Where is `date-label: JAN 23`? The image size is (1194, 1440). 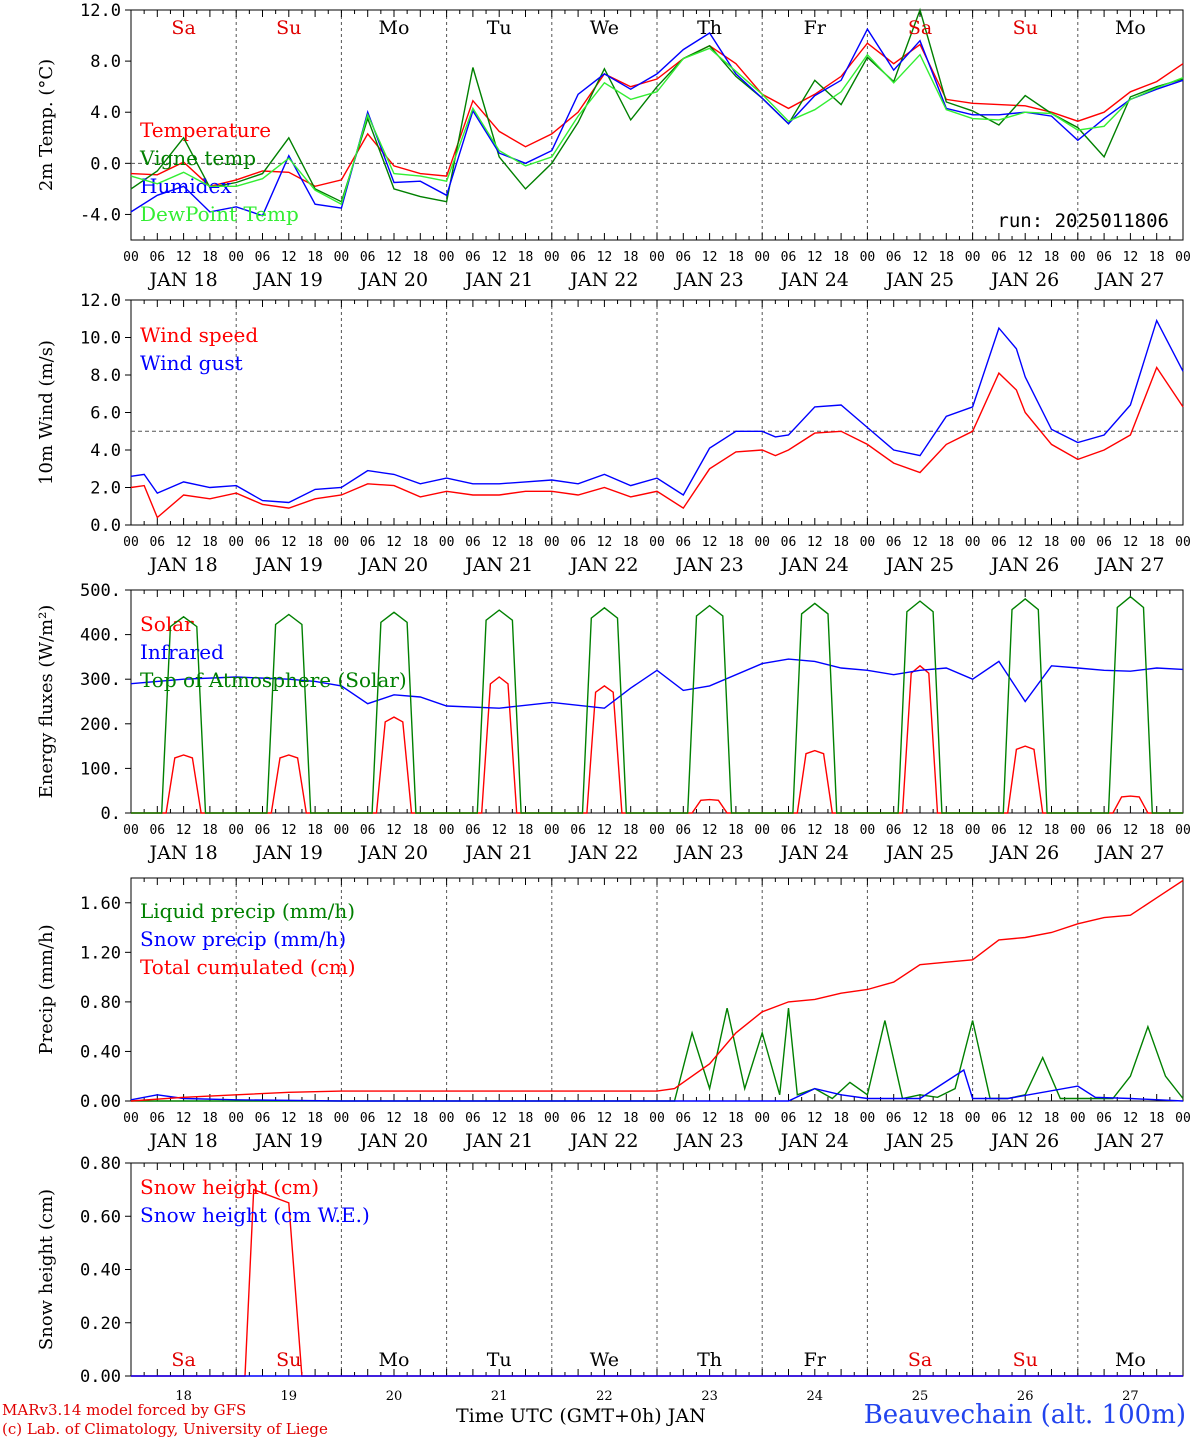 date-label: JAN 23 is located at coordinates (709, 565).